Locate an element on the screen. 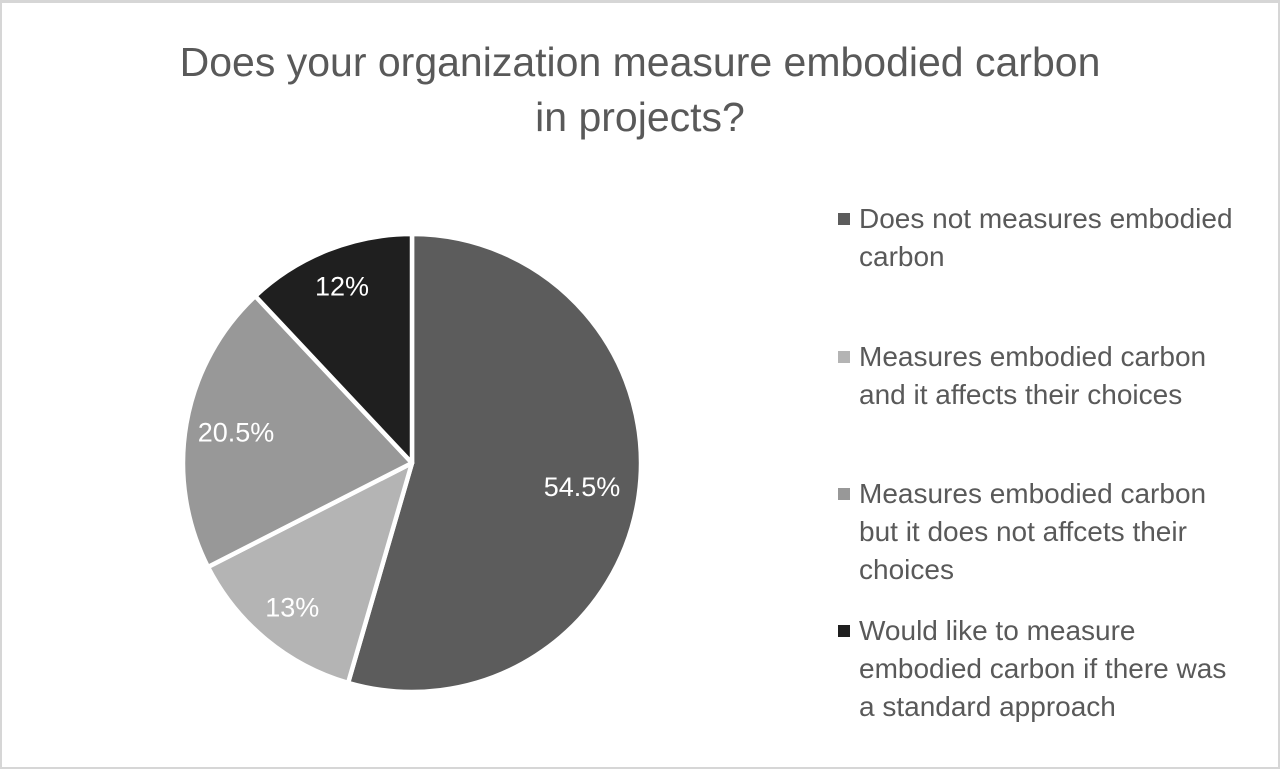 Image resolution: width=1280 pixels, height=769 pixels. pie-slice-label-0: 54.5% is located at coordinates (582, 487).